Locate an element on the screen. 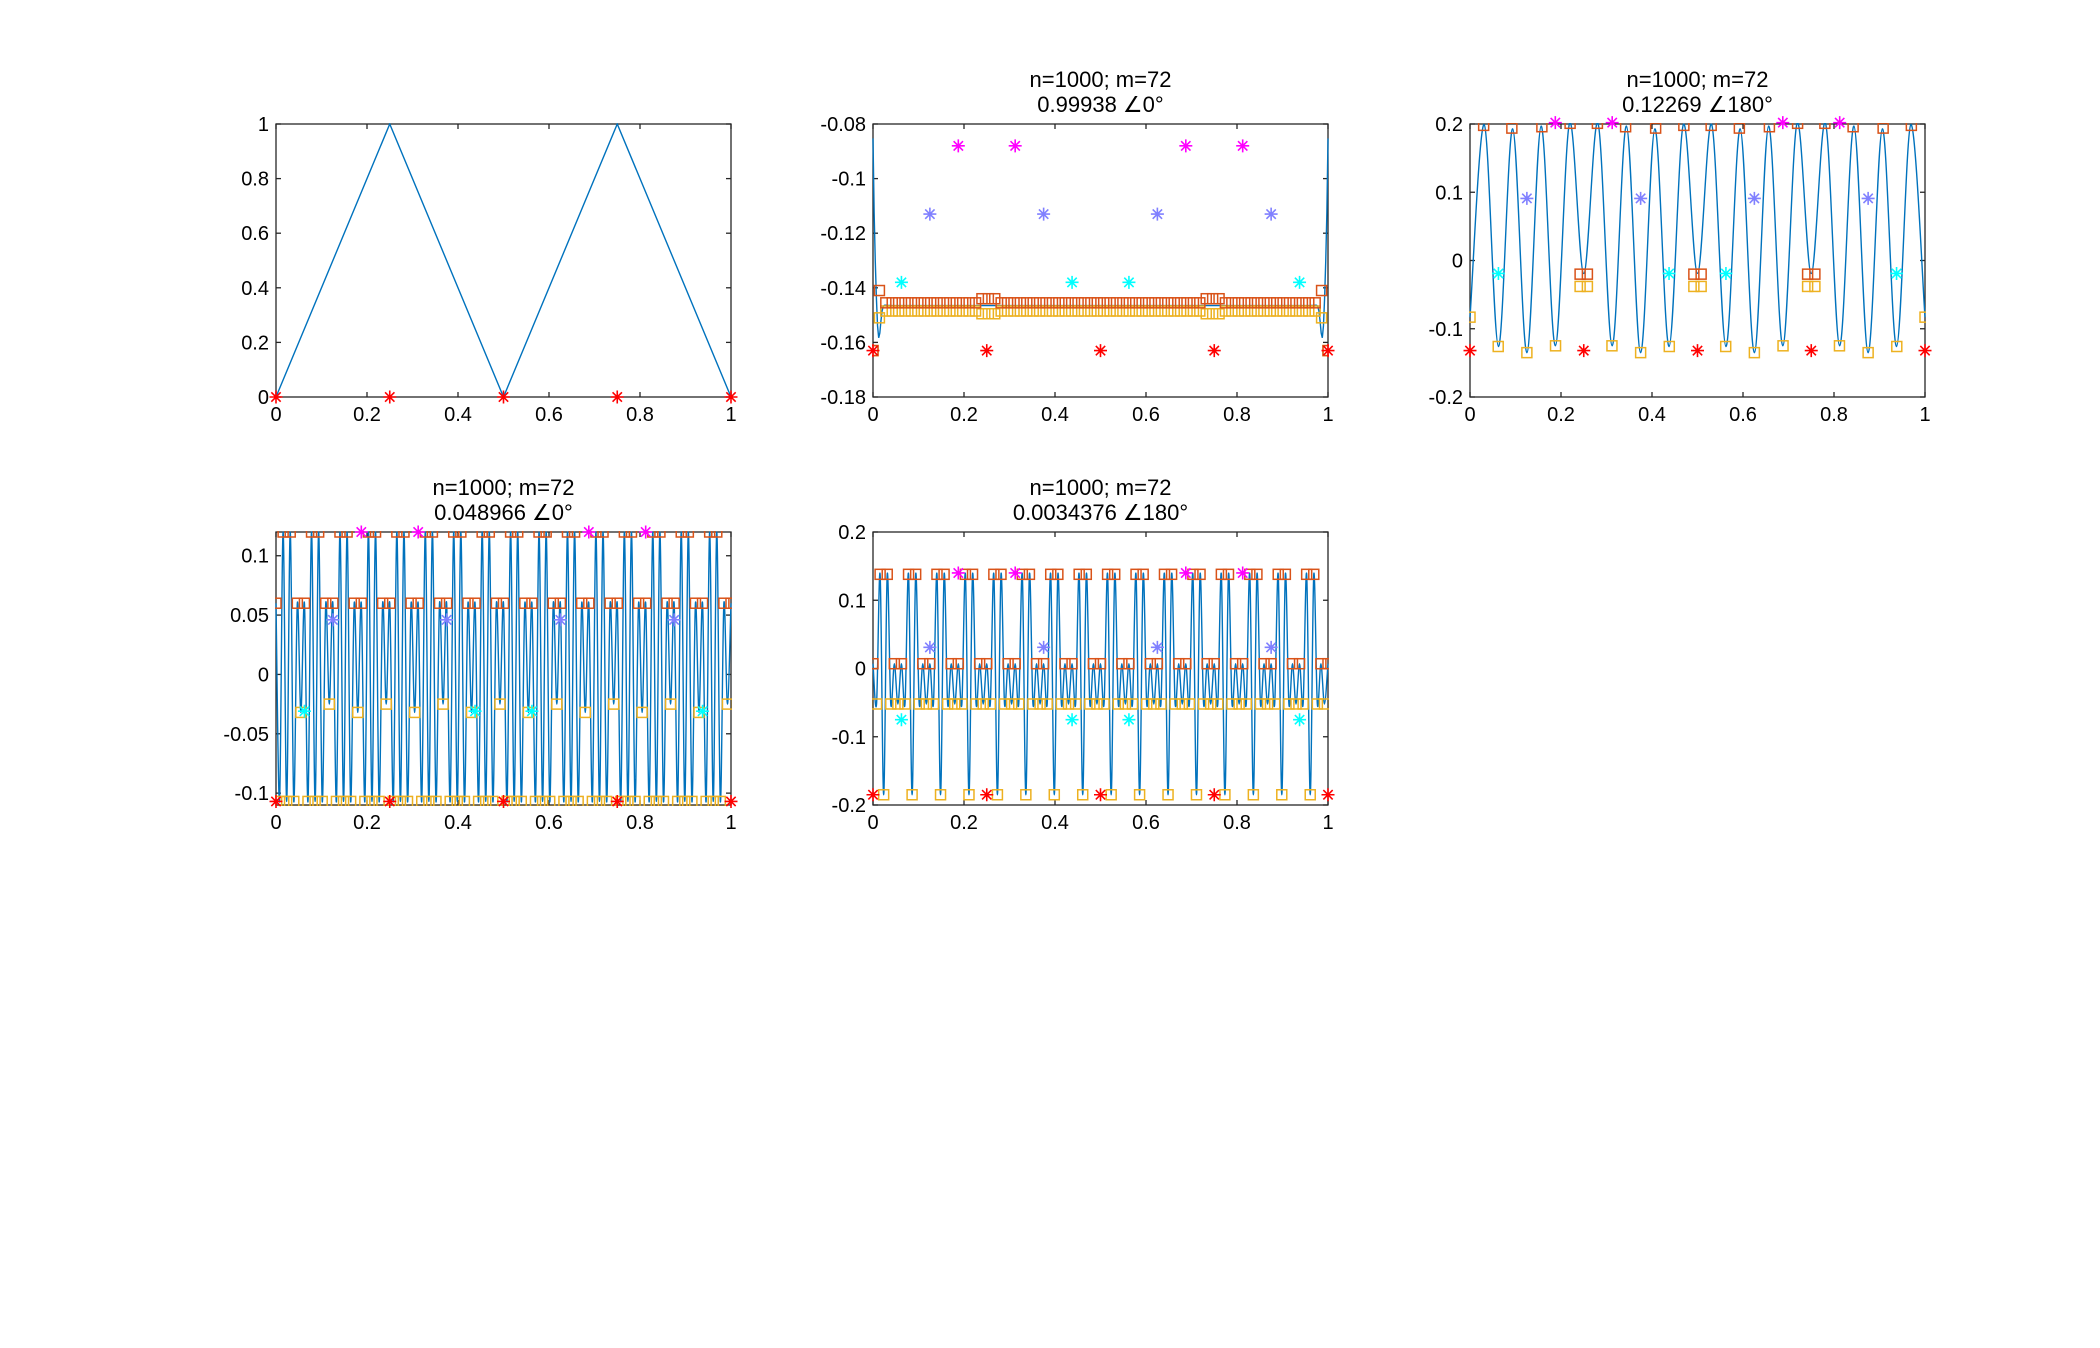 This screenshot has width=2100, height=1348. y-tick-label: 0.4 is located at coordinates (255, 289).